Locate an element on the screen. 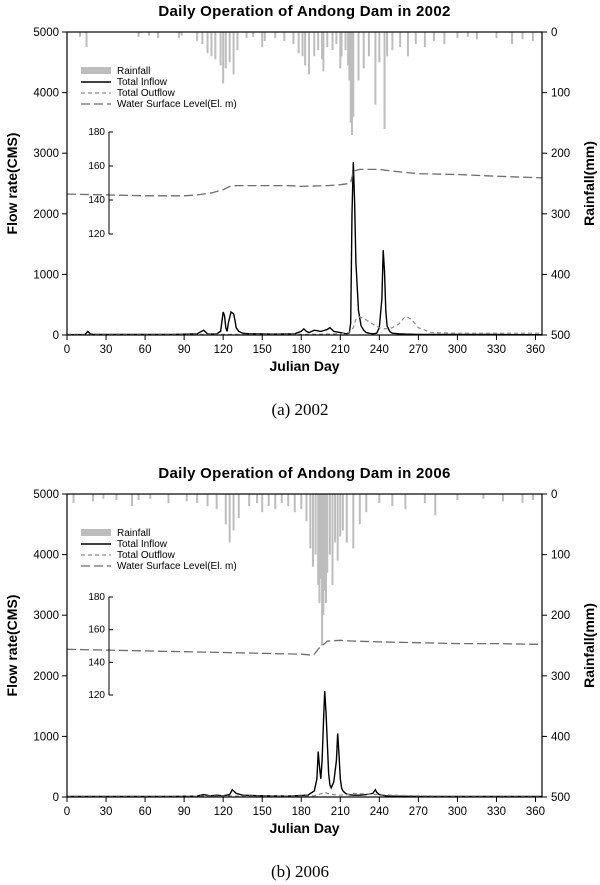 The image size is (600, 885). chart-title: Daily Operation of Andong Dam in 2006 is located at coordinates (304, 473).